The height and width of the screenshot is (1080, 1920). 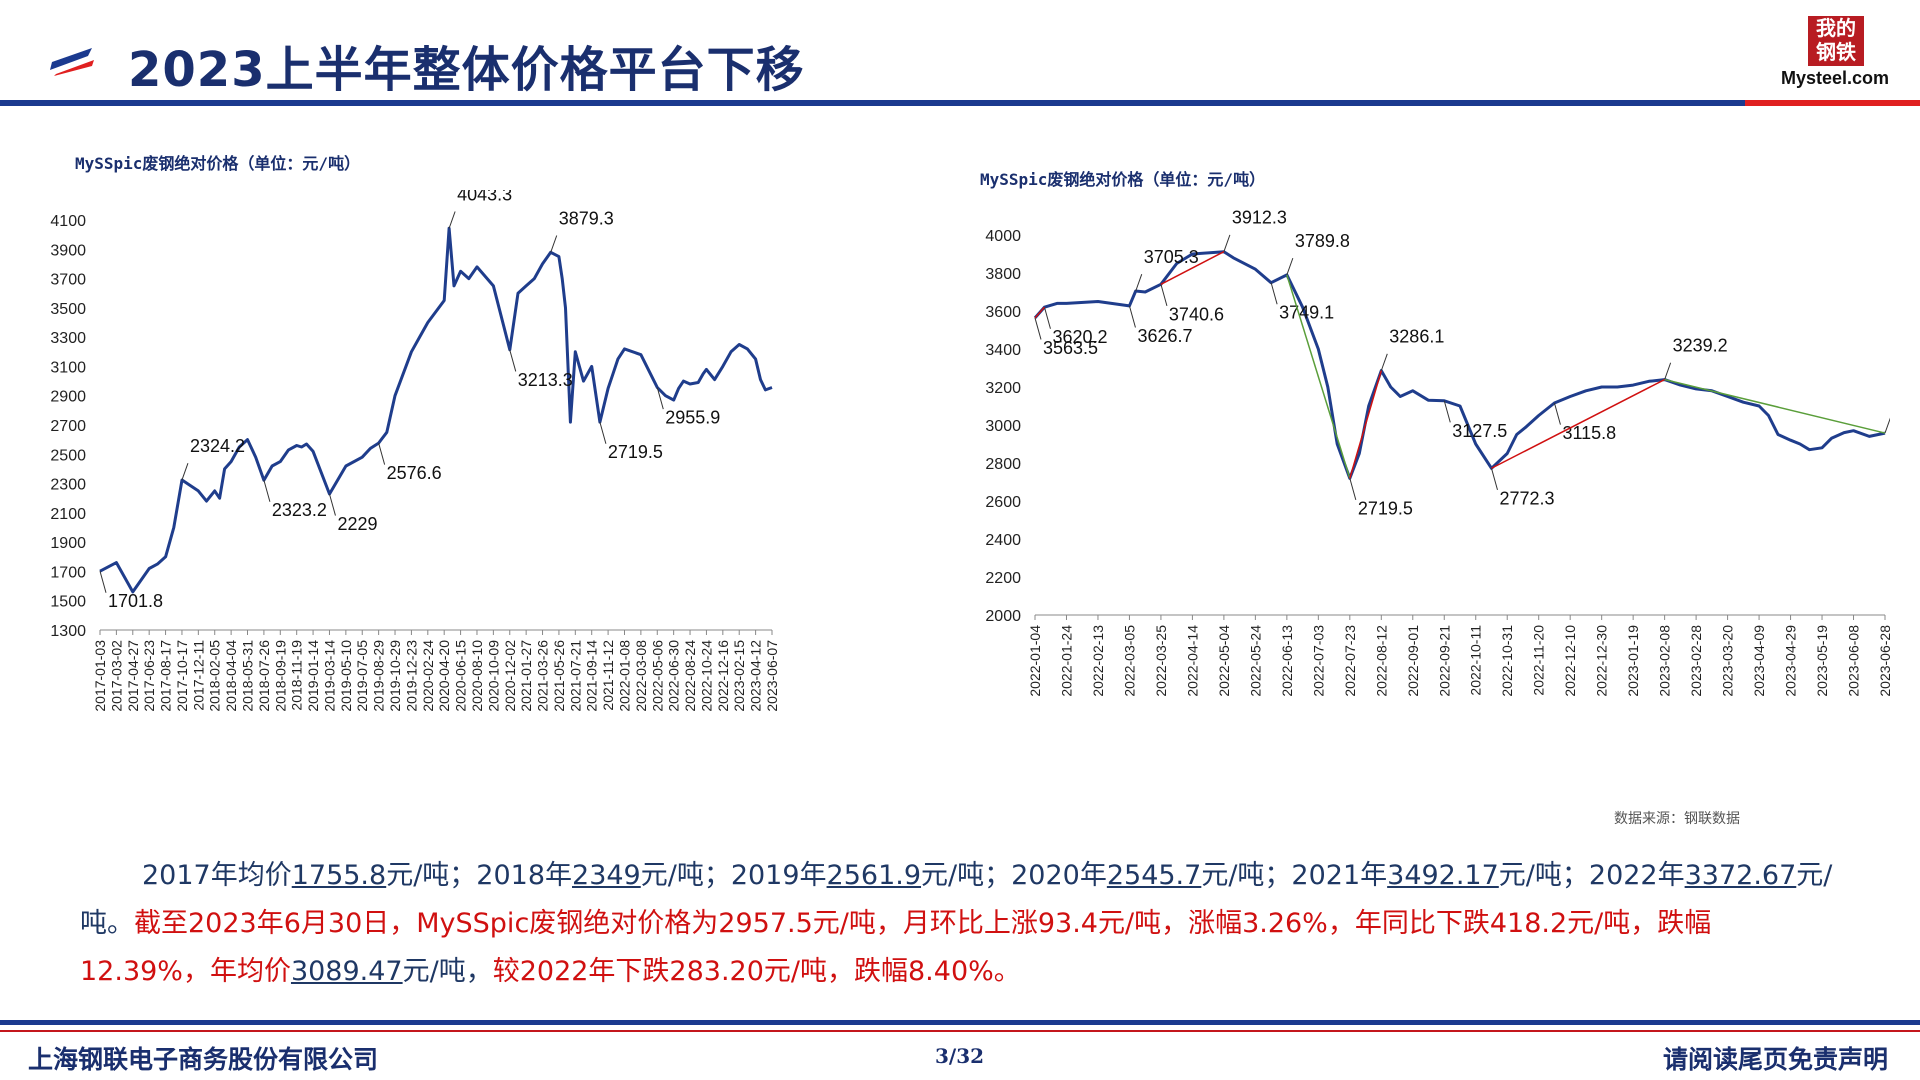 What do you see at coordinates (1070, 348) in the screenshot?
I see `data-label: 3563.5` at bounding box center [1070, 348].